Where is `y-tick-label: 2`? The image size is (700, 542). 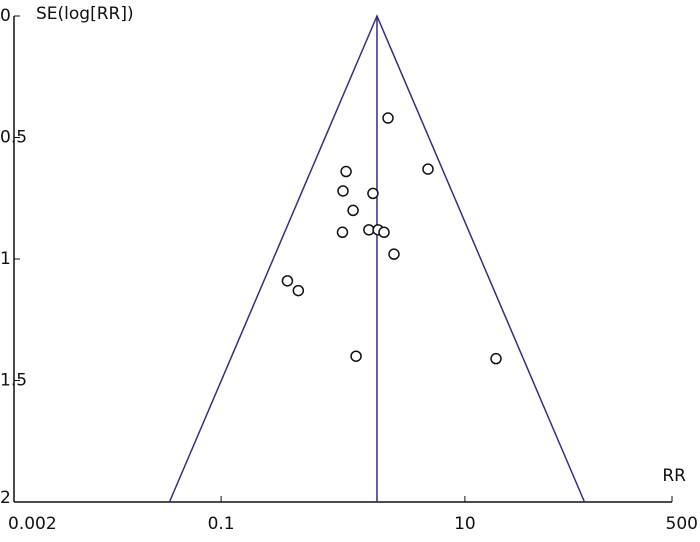
y-tick-label: 2 is located at coordinates (5, 498).